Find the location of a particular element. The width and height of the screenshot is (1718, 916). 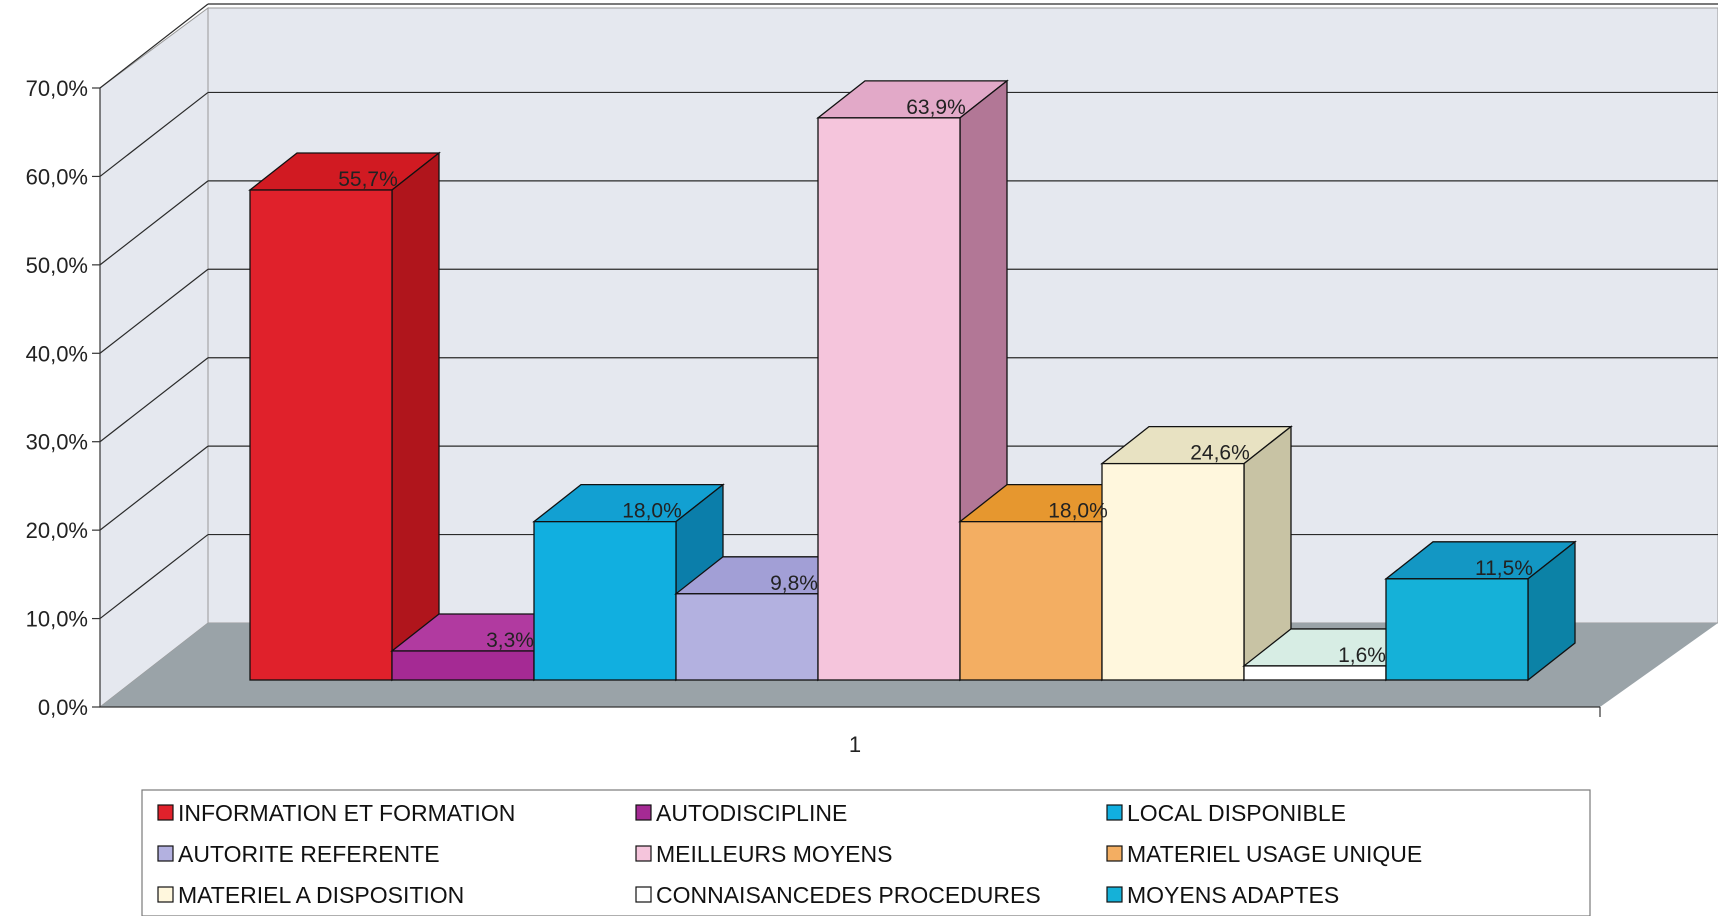

legend-box is located at coordinates (866, 852).